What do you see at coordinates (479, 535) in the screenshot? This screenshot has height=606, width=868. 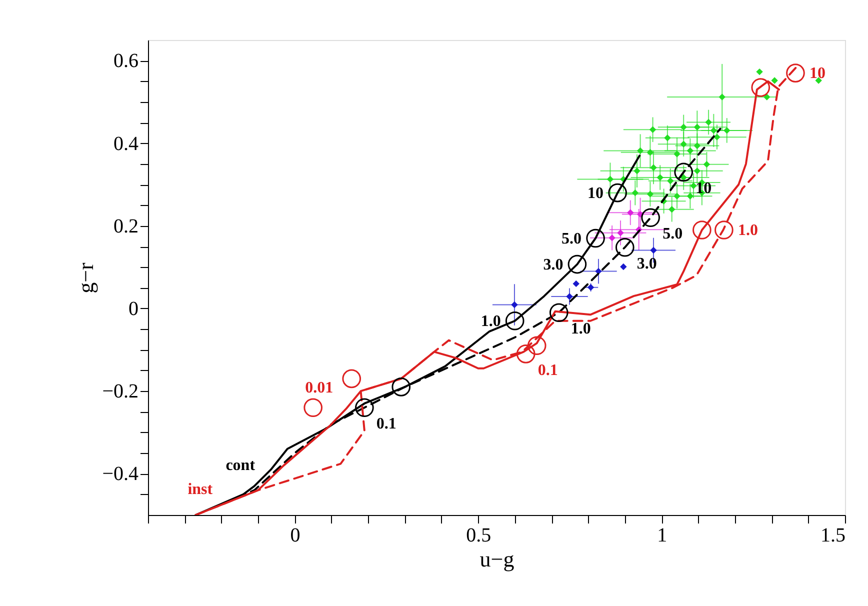 I see `x-tick-label: 0.5` at bounding box center [479, 535].